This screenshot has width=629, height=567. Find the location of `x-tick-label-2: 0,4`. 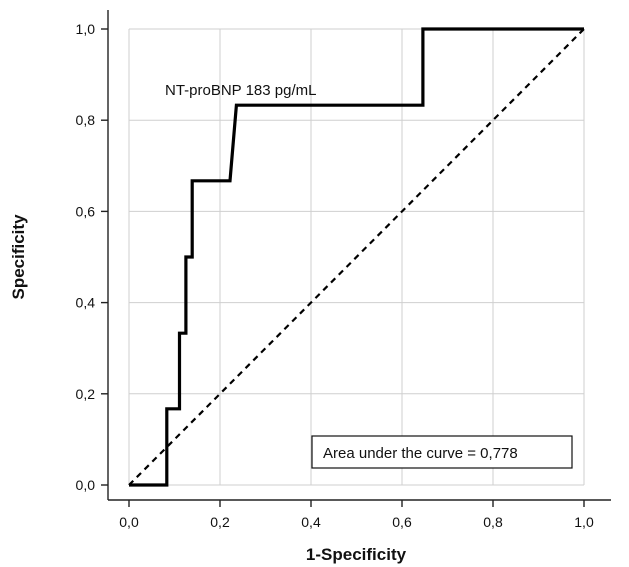

x-tick-label-2: 0,4 is located at coordinates (311, 522).